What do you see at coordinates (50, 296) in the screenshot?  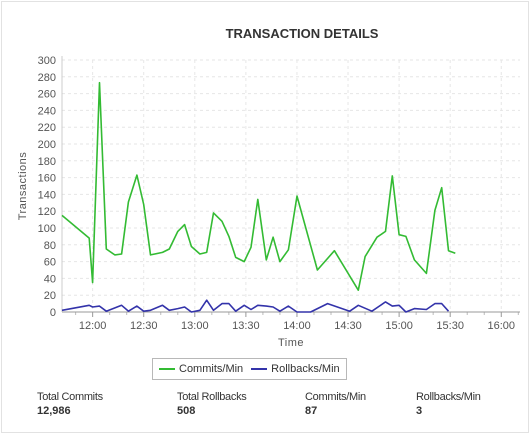 I see `y-tick-label: 20` at bounding box center [50, 296].